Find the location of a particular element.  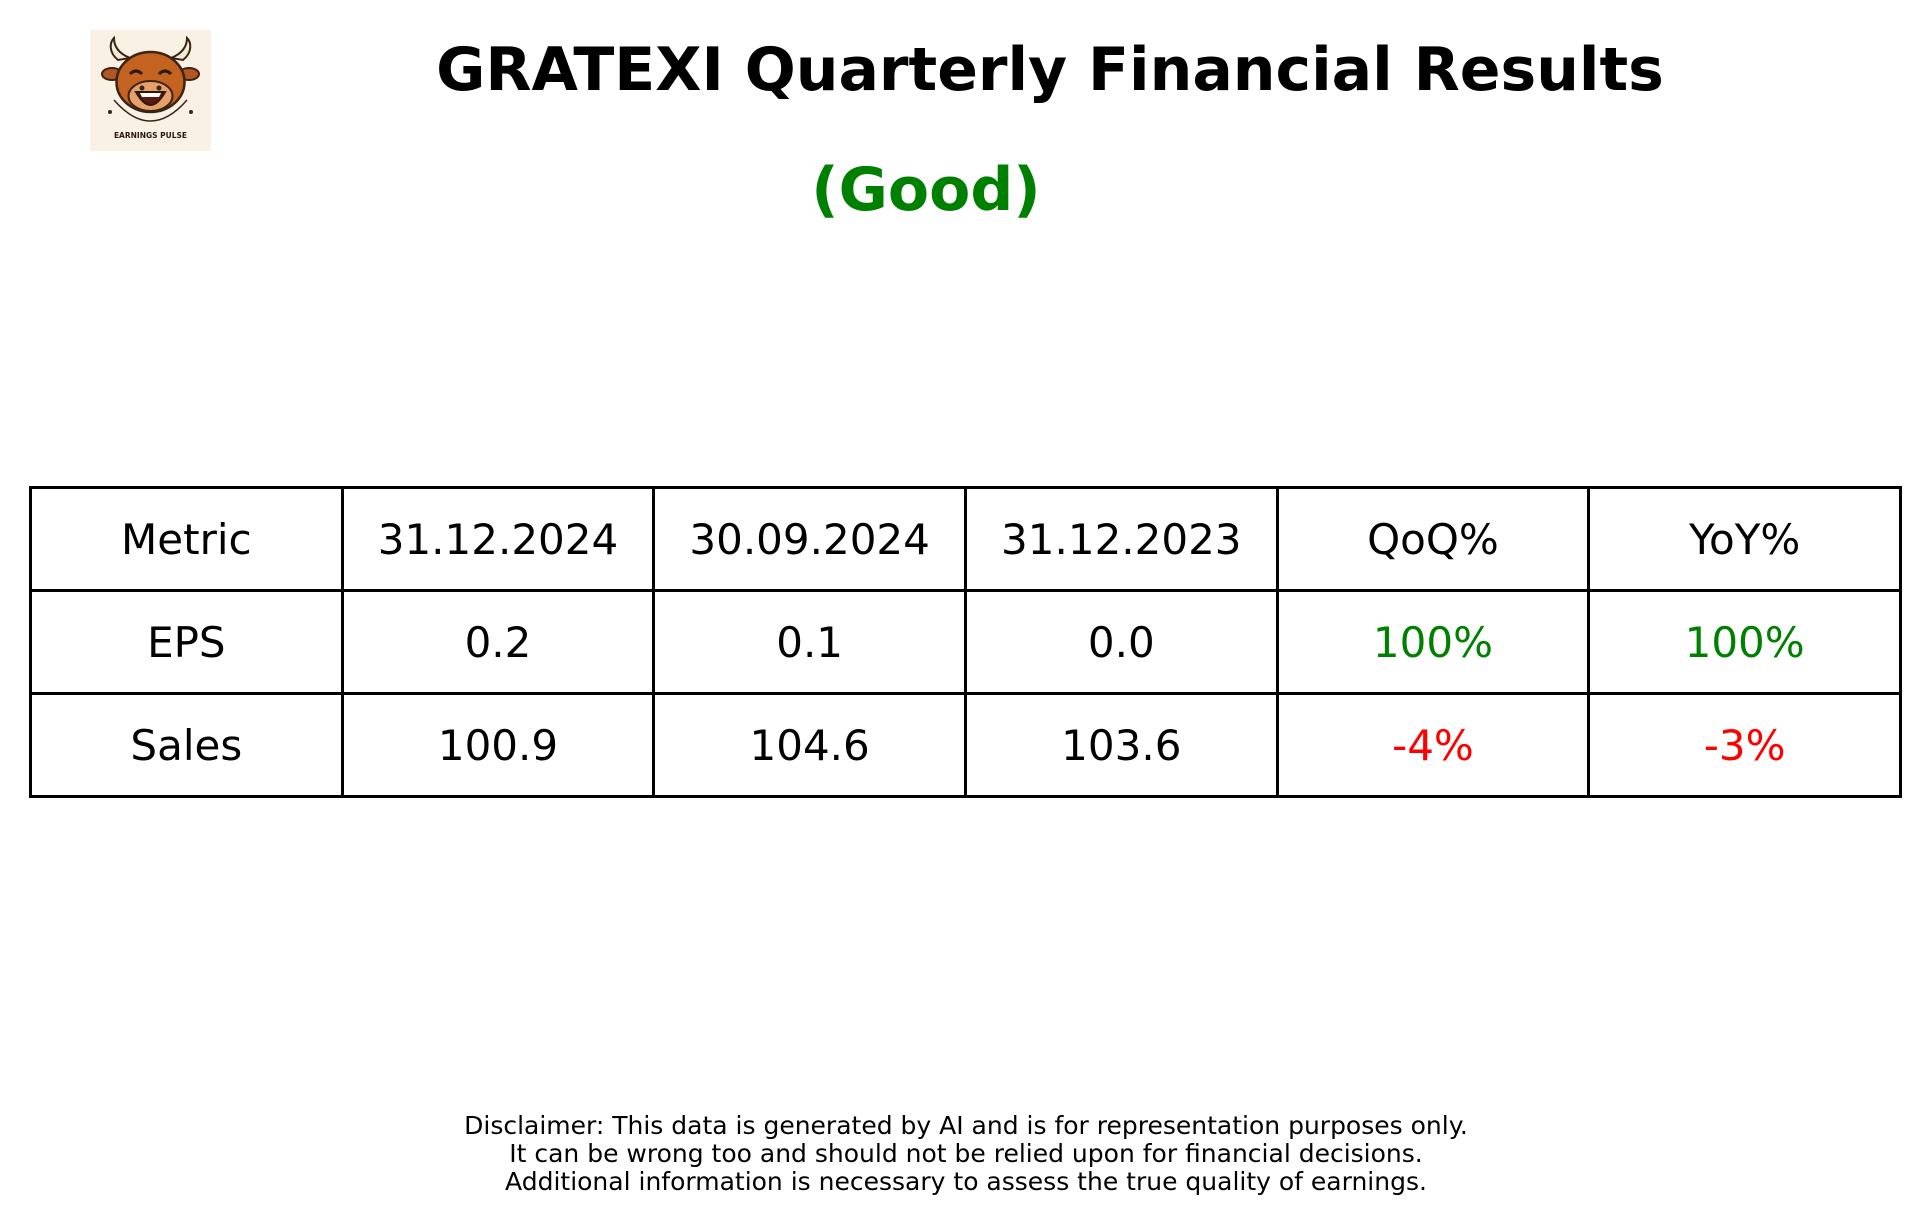

yoy-change: 100% is located at coordinates (1744, 642).